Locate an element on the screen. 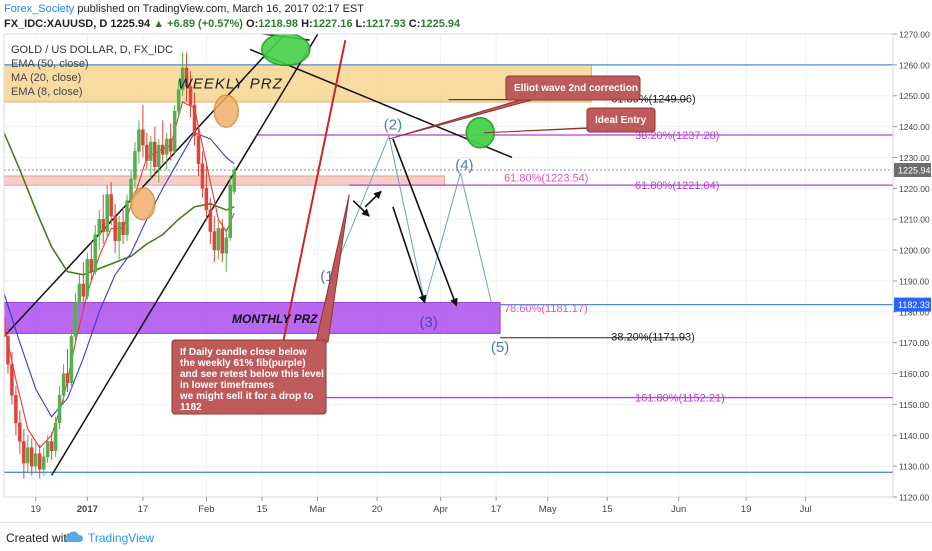 The height and width of the screenshot is (551, 932). callout-daily-text: we might sell it for a drop to is located at coordinates (246, 396).